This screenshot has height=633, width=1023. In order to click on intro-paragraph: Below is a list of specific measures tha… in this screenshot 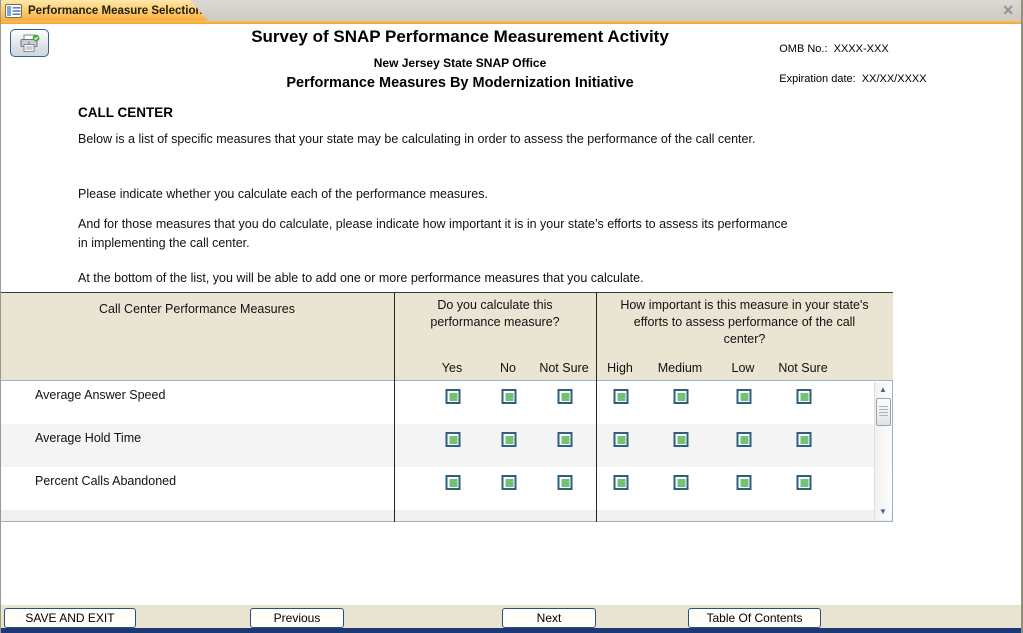, I will do `click(417, 139)`.